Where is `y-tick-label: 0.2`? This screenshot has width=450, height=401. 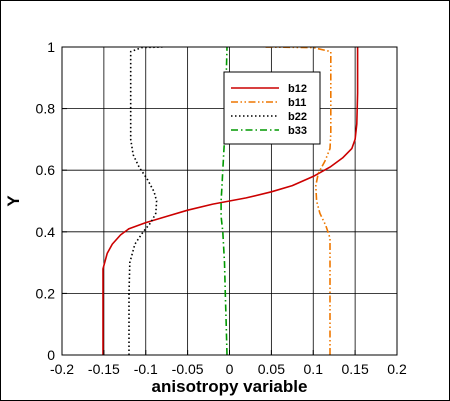
y-tick-label: 0.2 is located at coordinates (46, 293).